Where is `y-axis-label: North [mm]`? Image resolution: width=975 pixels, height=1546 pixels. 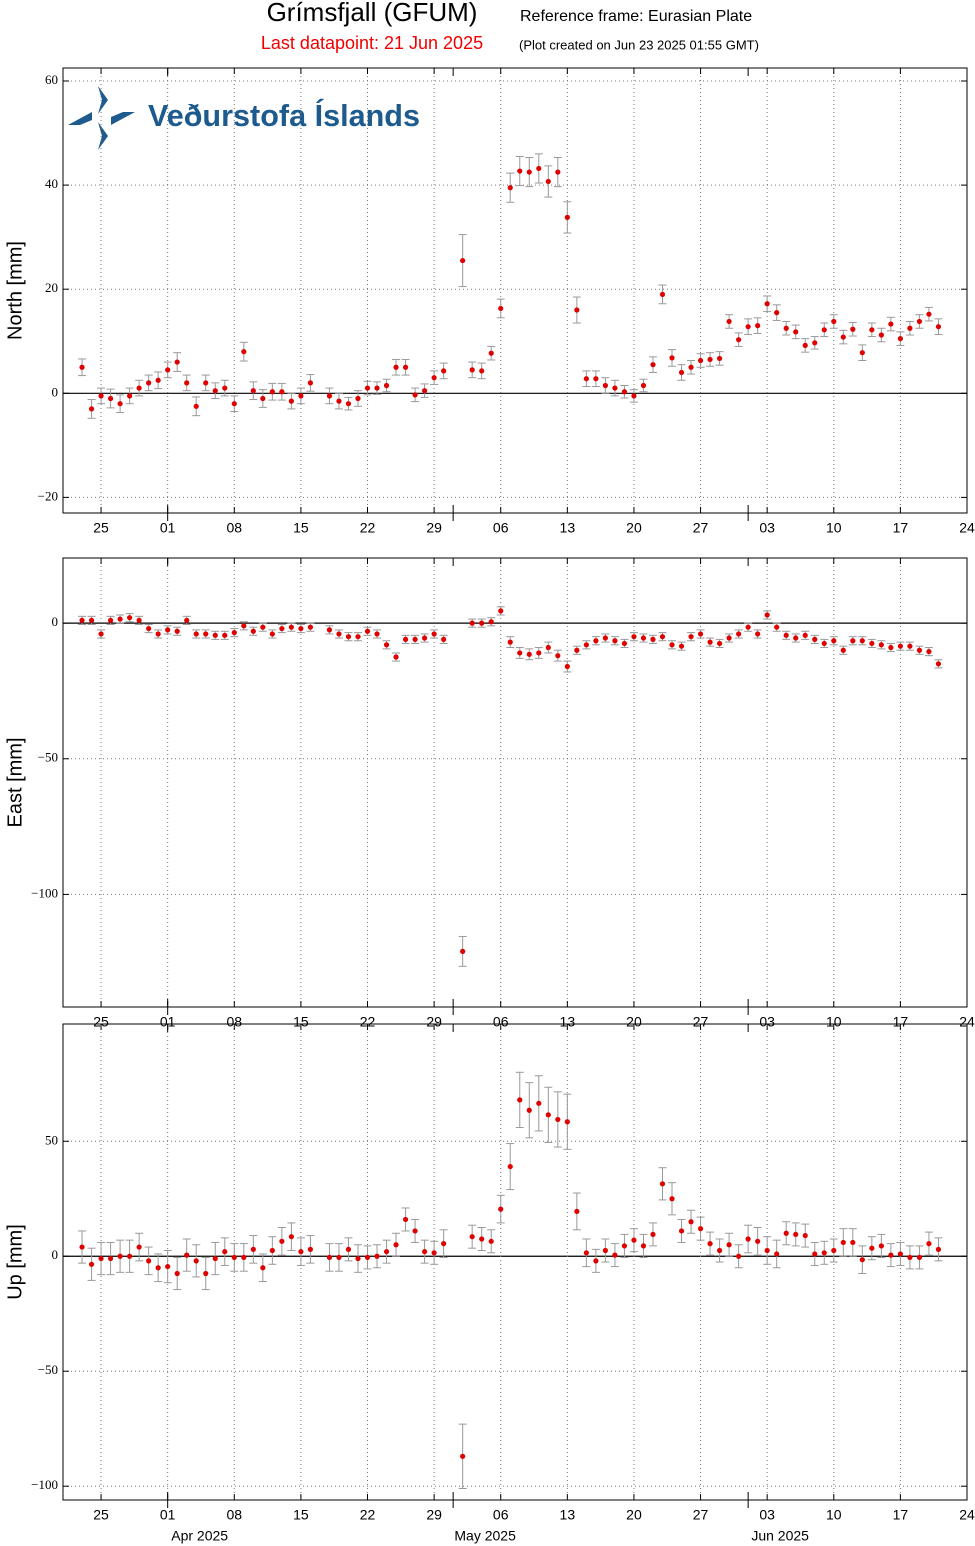 y-axis-label: North [mm] is located at coordinates (15, 290).